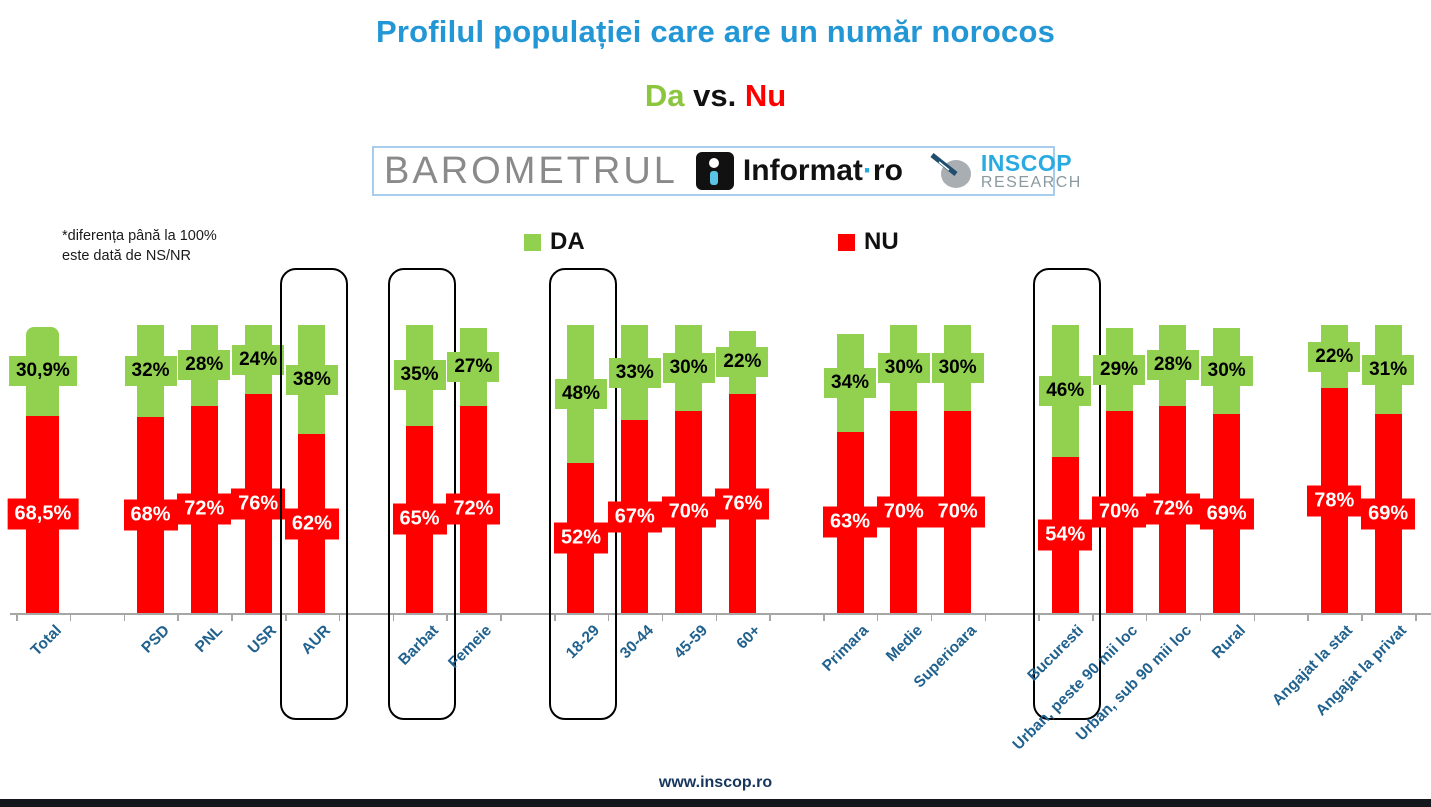  I want to click on nu-value-label: 62%, so click(311, 524).